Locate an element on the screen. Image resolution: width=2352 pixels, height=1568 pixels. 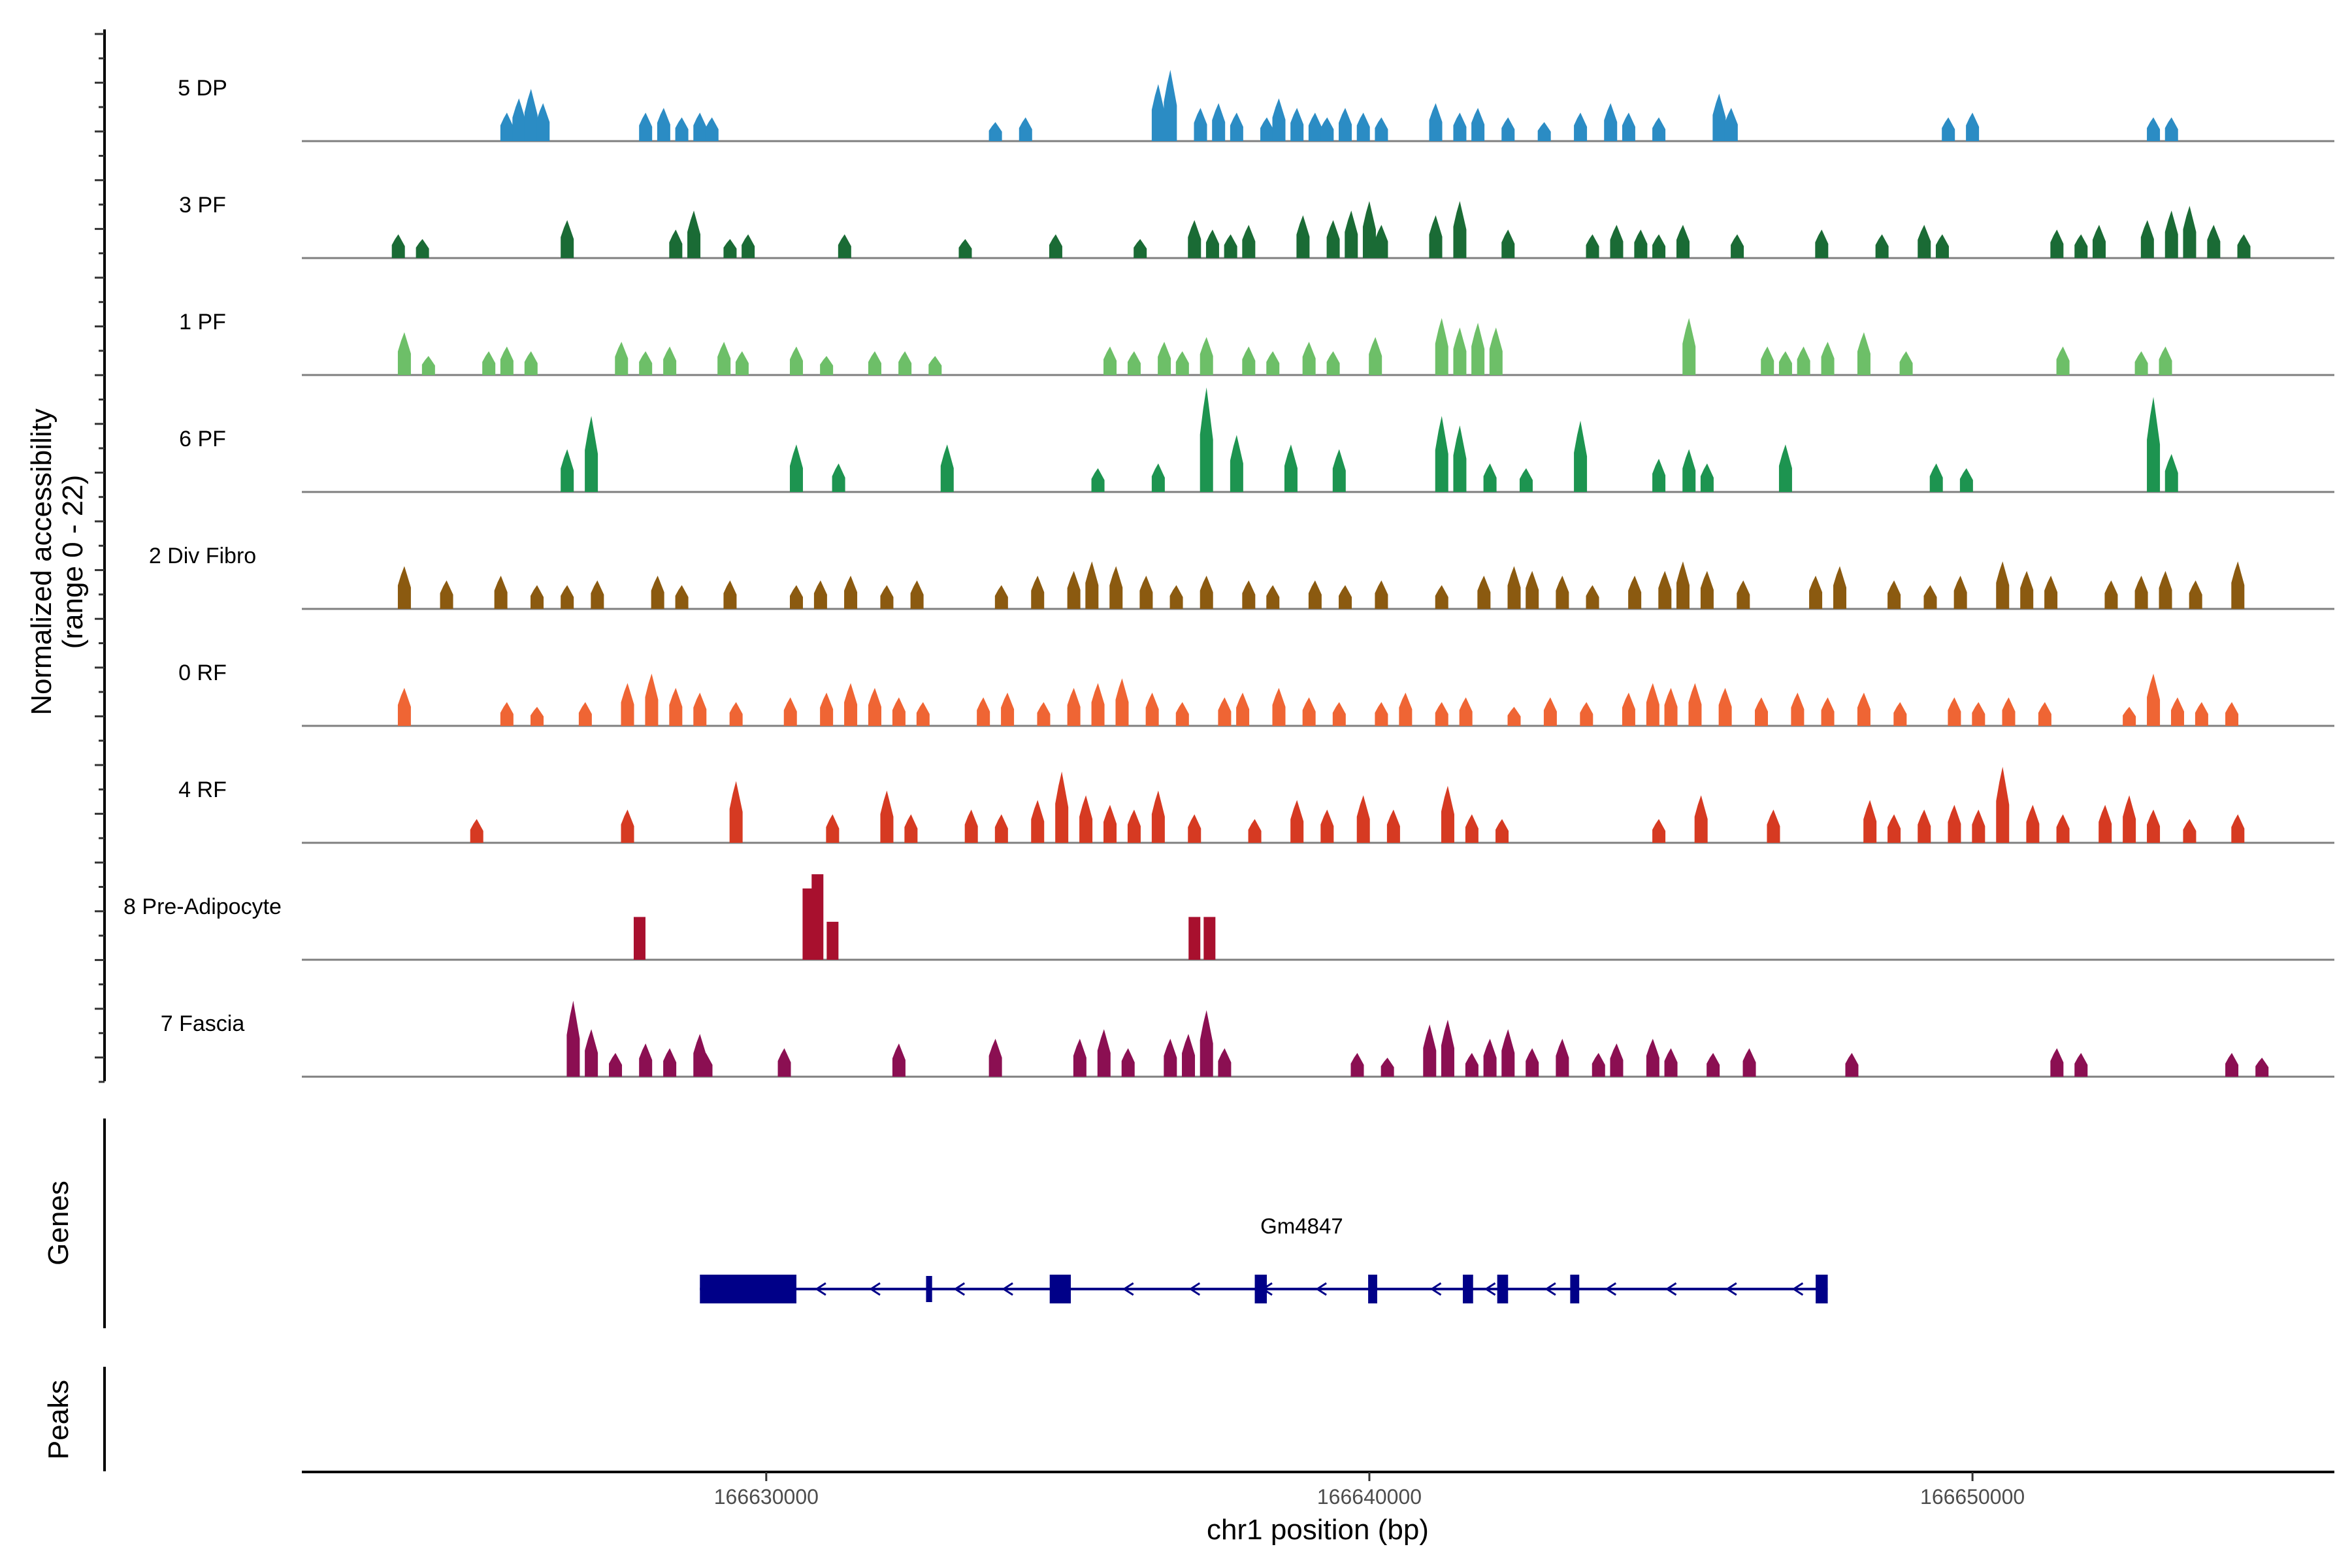
gene-track: Gm4847 is located at coordinates (1264, 1258).